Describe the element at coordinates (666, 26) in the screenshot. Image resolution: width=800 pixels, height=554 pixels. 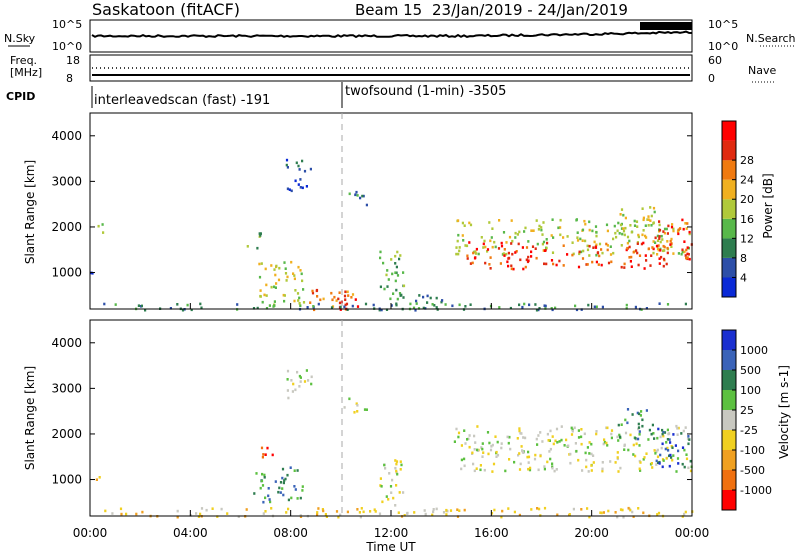
I see `sky-spike-block` at that location.